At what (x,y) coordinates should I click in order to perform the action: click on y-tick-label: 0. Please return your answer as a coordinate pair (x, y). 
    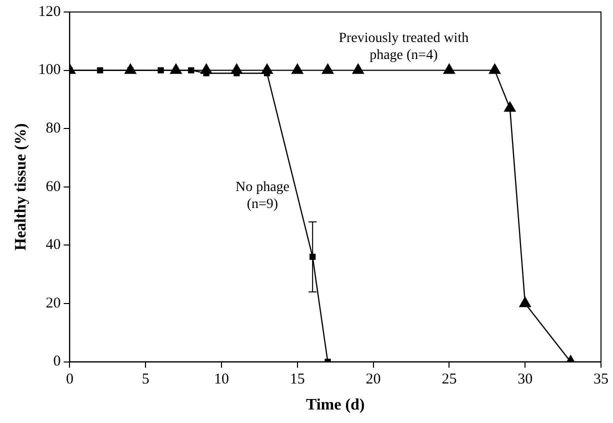
    Looking at the image, I should click on (57, 362).